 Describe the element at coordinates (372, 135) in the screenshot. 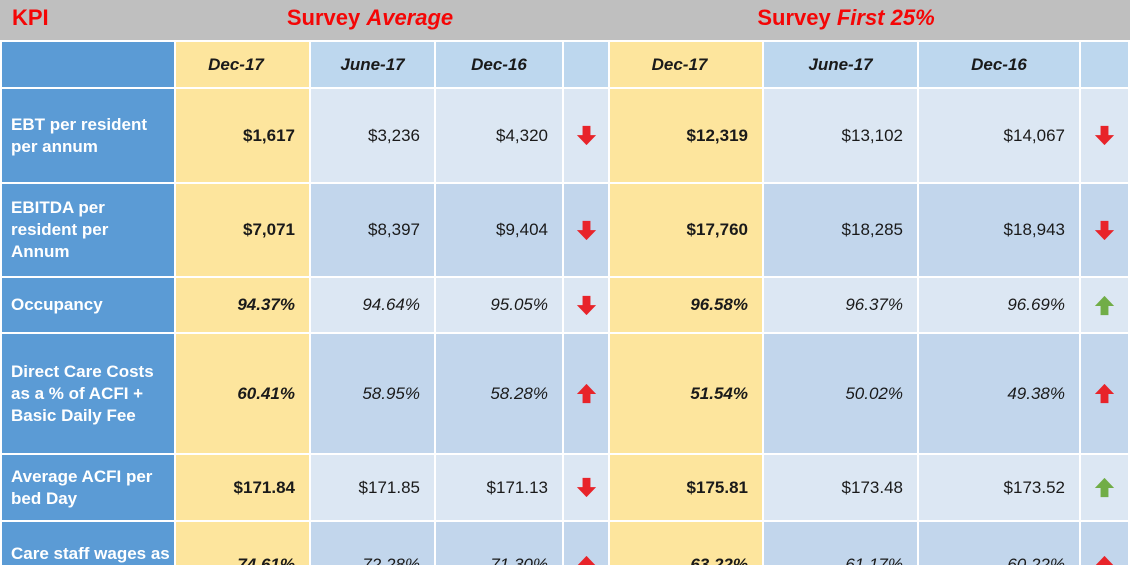

I see `value-cell: $3,236` at that location.